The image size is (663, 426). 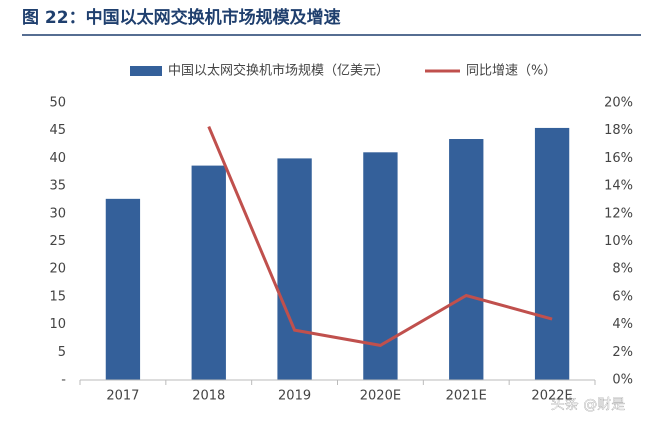 I want to click on y-tick-label: 35, so click(x=57, y=186).